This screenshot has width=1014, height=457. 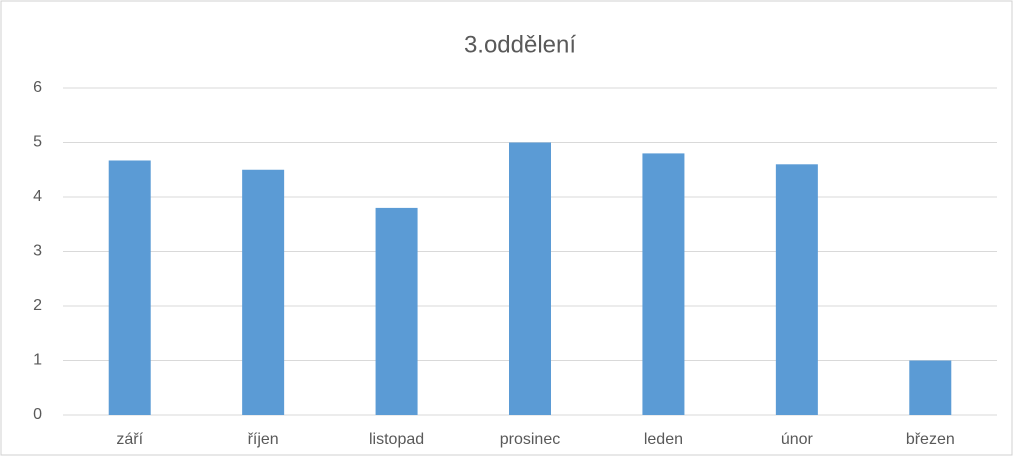 I want to click on y-tick-label: 2, so click(x=37, y=305).